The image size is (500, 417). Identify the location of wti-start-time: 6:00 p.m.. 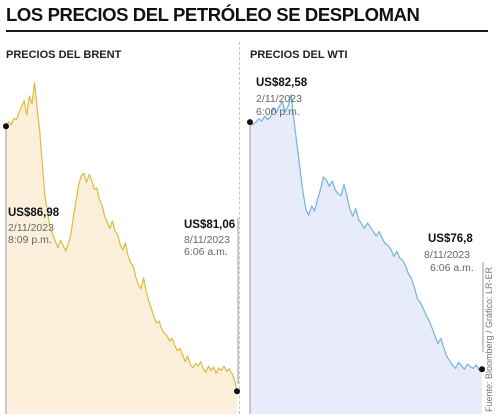
(278, 112).